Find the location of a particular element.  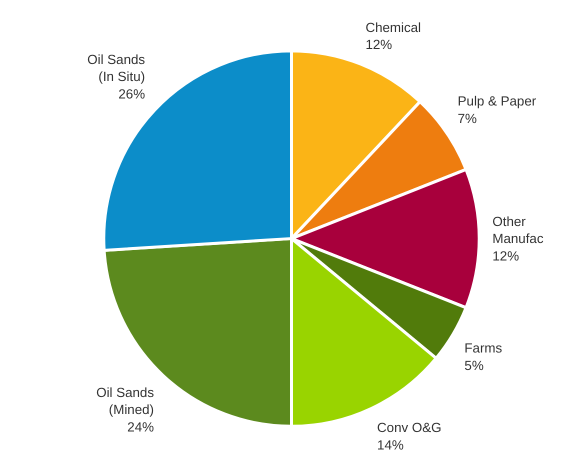

slice-label: Oil Sands (In Situ) is located at coordinates (116, 68).